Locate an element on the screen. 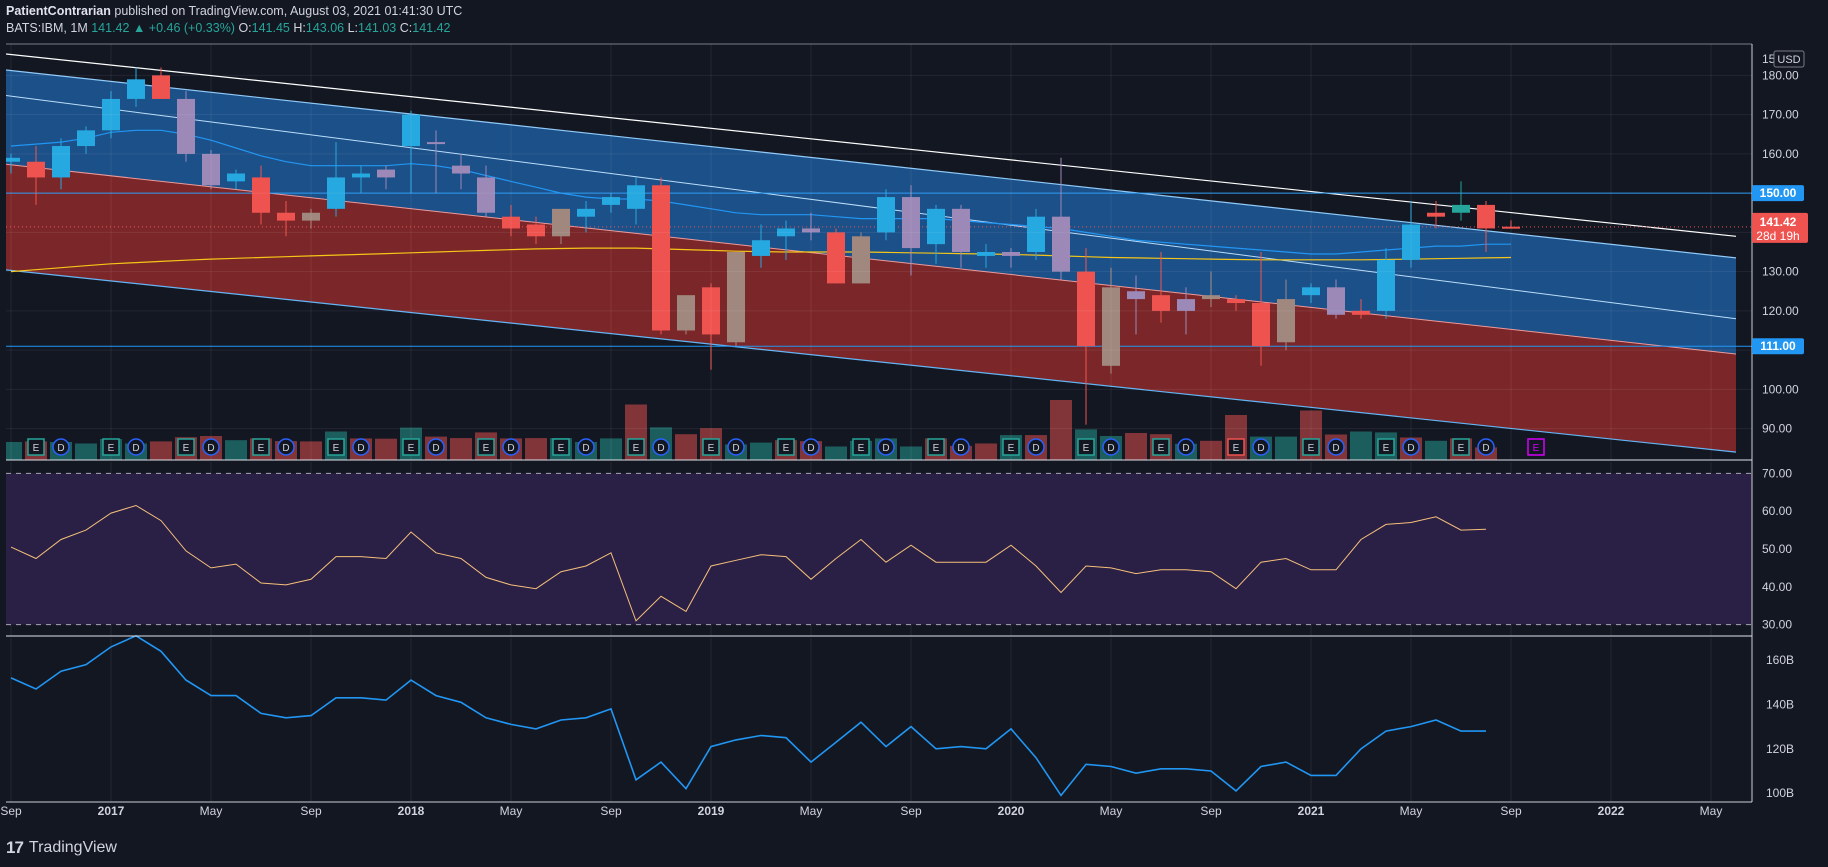  obv-tick-label: 140B is located at coordinates (1780, 704).